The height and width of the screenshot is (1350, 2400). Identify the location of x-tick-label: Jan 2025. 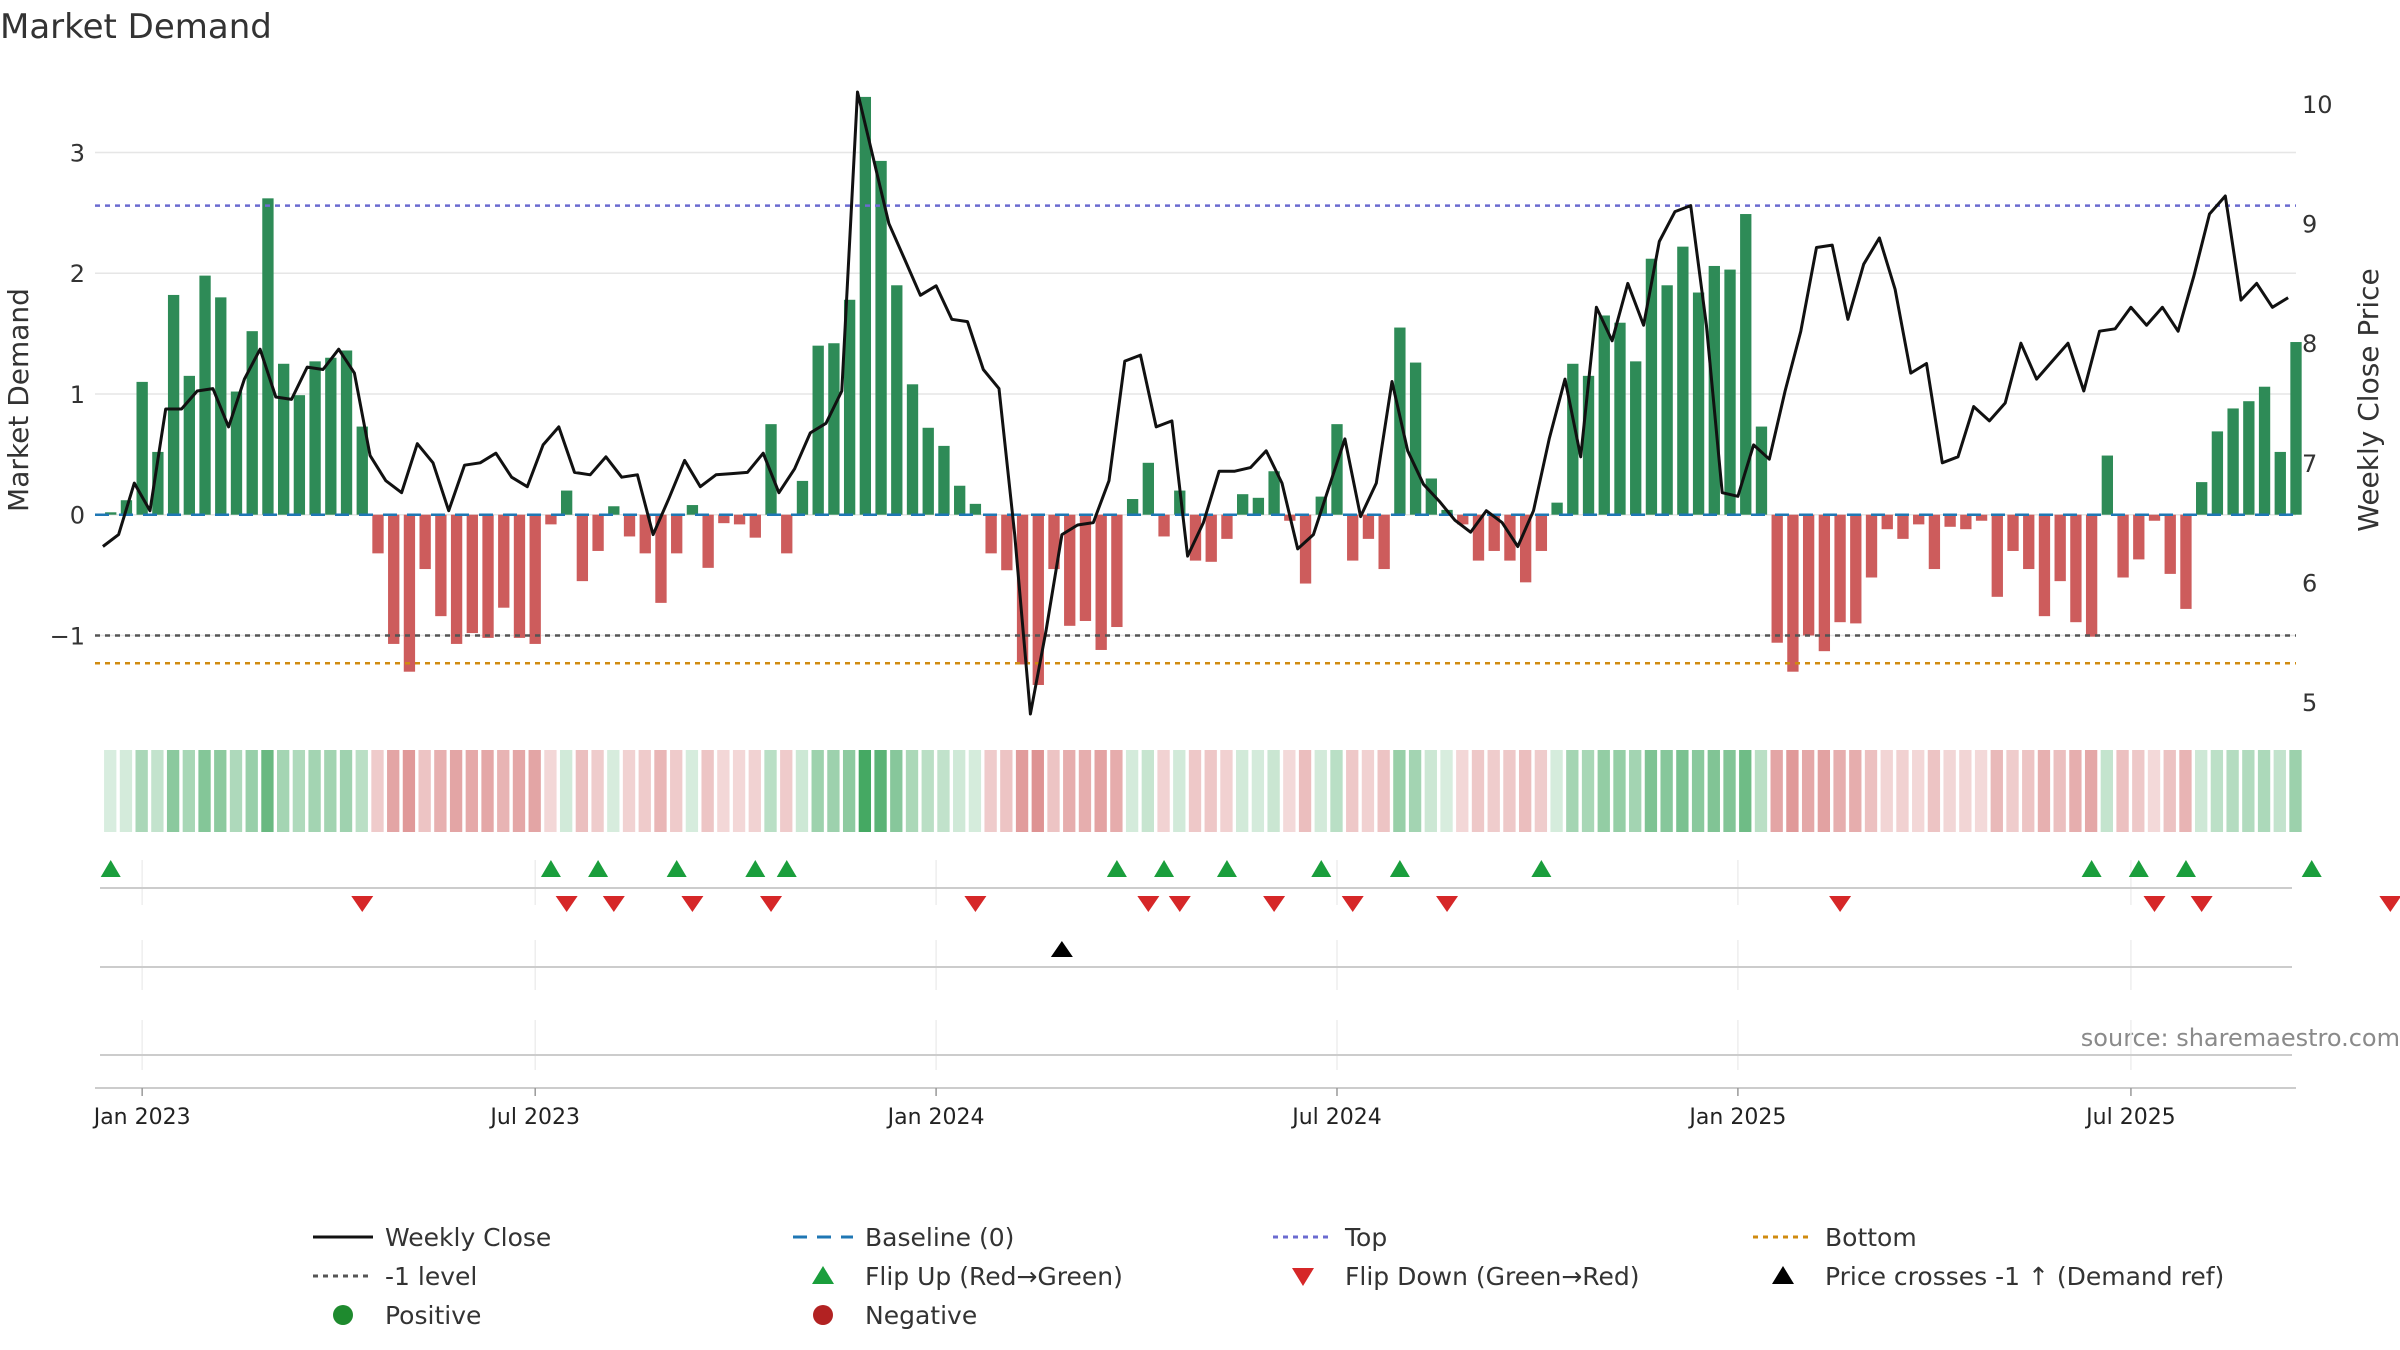
(1736, 1117).